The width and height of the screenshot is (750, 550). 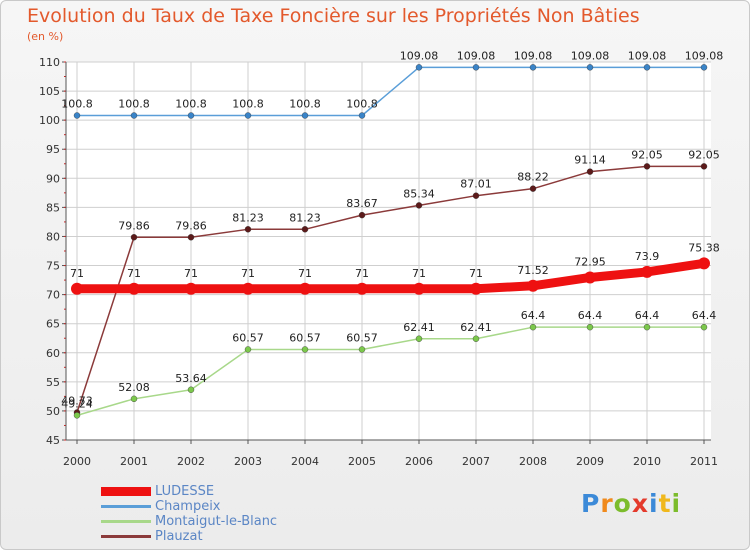 I want to click on x-tick-label: 2007, so click(x=476, y=461).